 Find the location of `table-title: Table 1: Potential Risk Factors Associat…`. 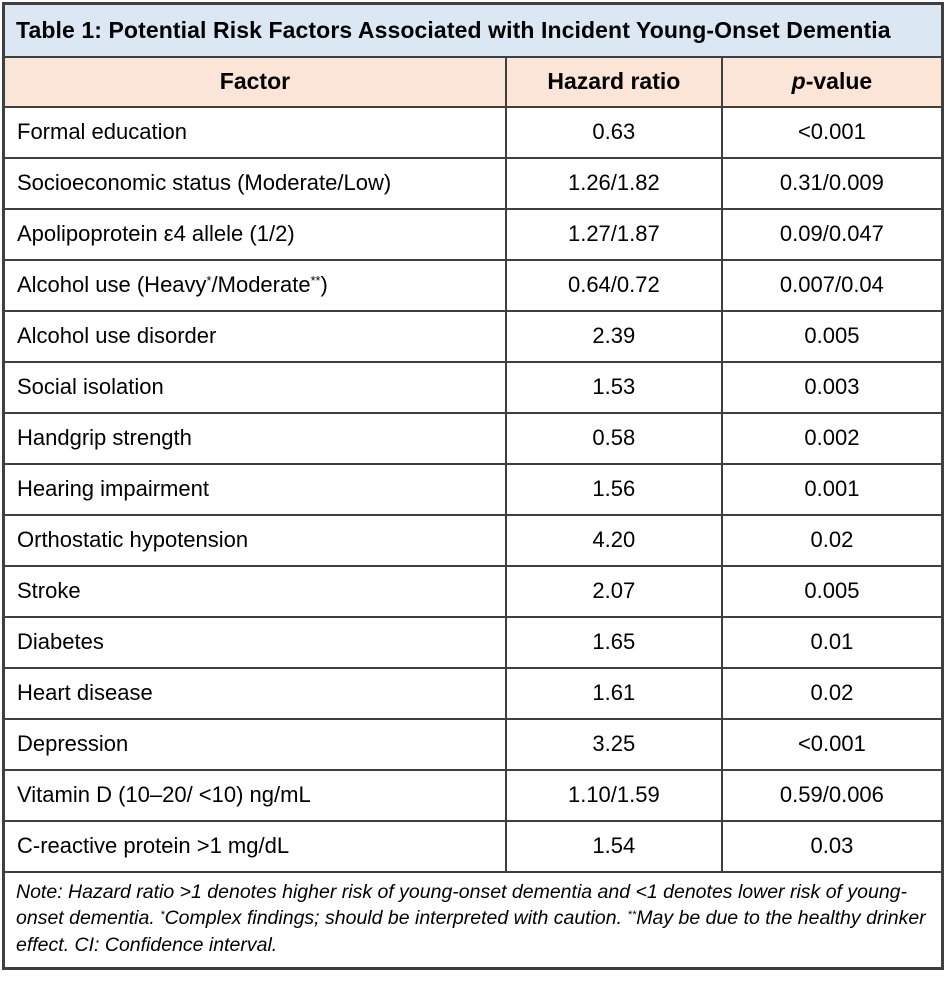

table-title: Table 1: Potential Risk Factors Associat… is located at coordinates (473, 30).